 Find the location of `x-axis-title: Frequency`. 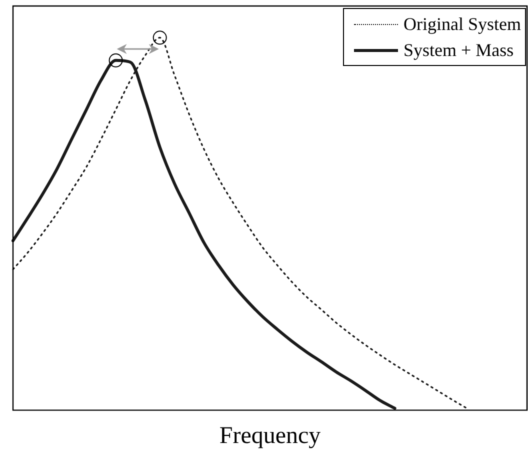

x-axis-title: Frequency is located at coordinates (270, 435).